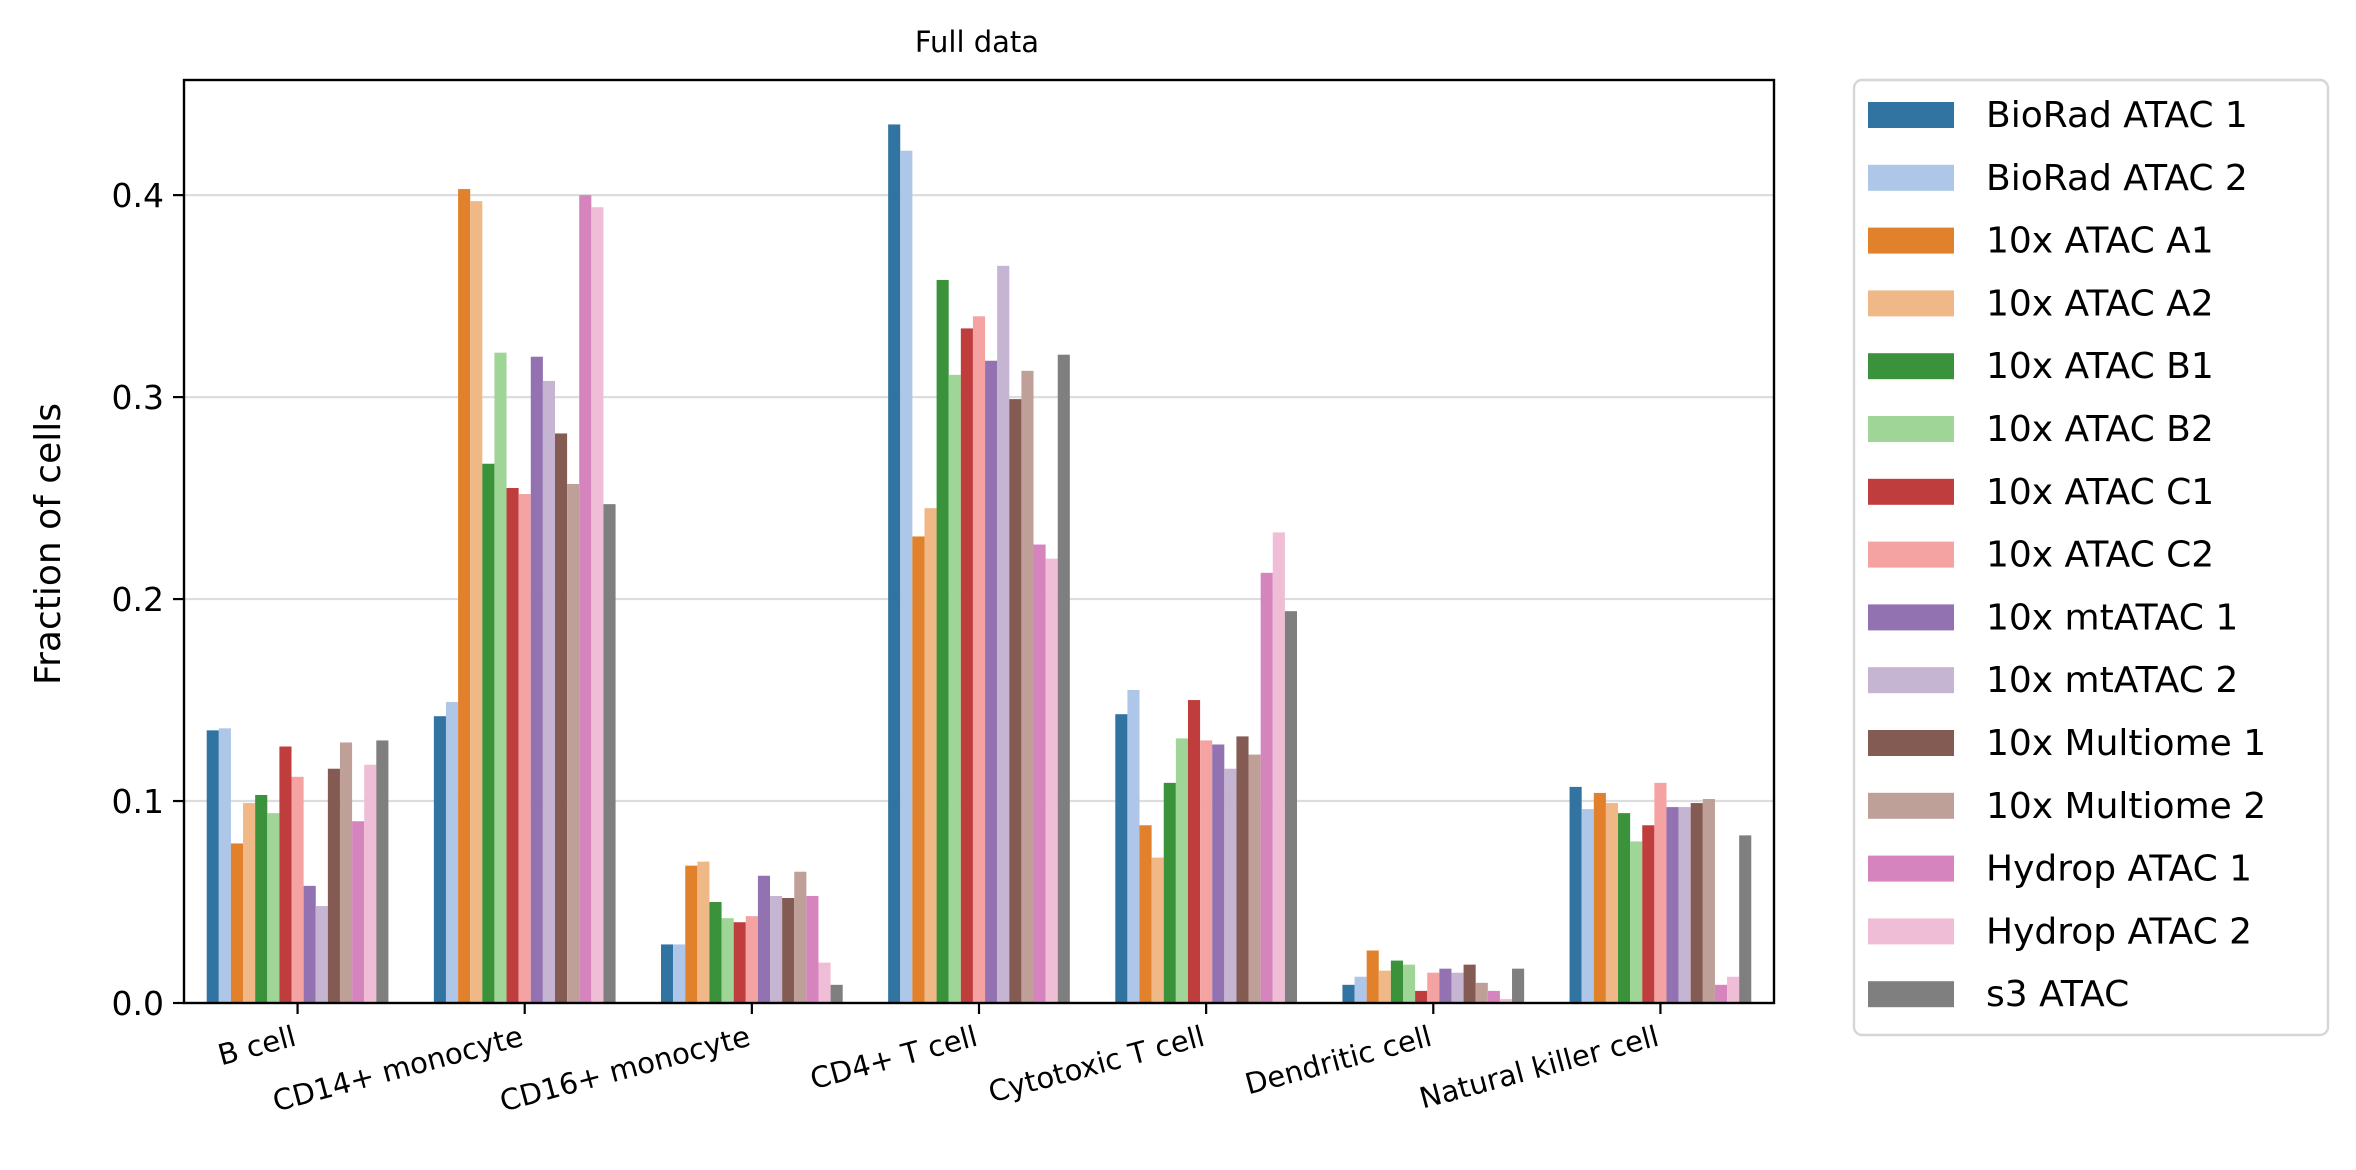  What do you see at coordinates (2112, 617) in the screenshot?
I see `legend-label: 10x mtATAC 1` at bounding box center [2112, 617].